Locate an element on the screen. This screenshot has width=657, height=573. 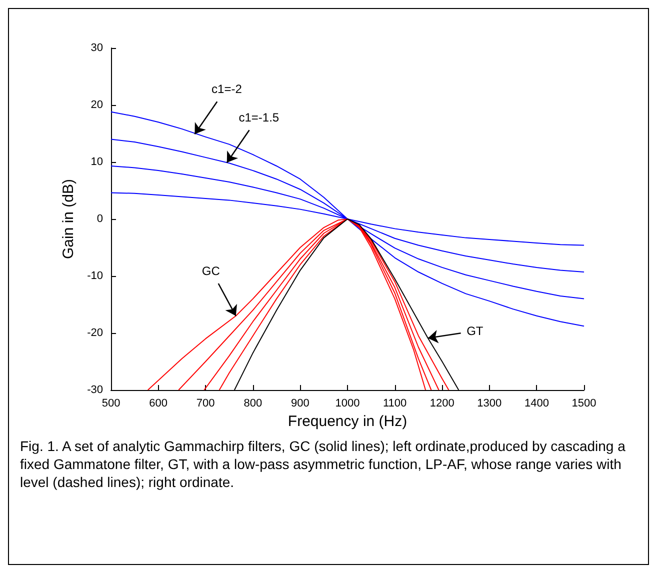
x-tick-label: 900 is located at coordinates (300, 404).